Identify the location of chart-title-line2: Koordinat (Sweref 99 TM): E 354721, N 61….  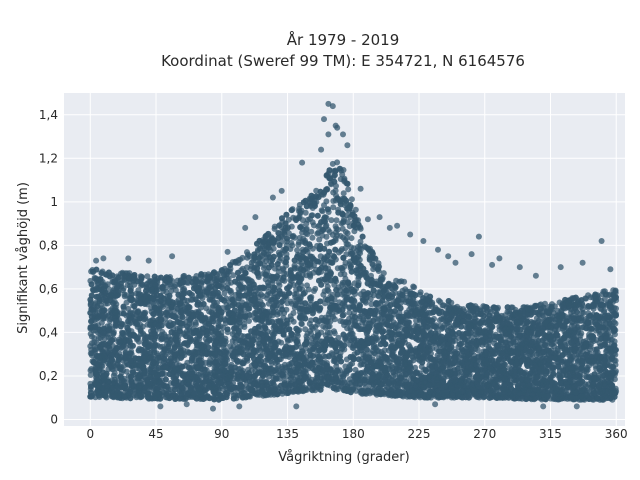
(343, 61).